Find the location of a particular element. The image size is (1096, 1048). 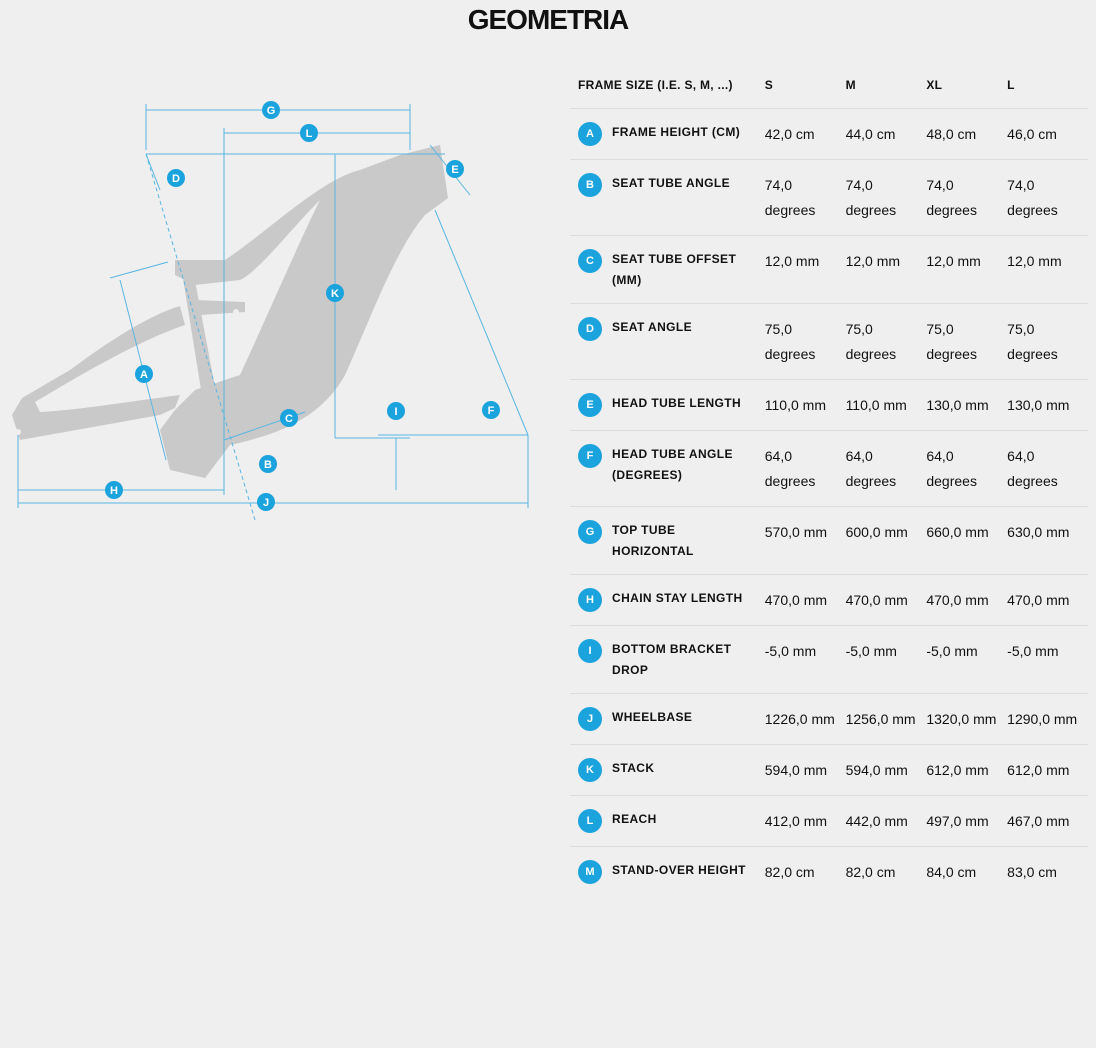

size-value-cell: 130,0 mm is located at coordinates (1047, 405).